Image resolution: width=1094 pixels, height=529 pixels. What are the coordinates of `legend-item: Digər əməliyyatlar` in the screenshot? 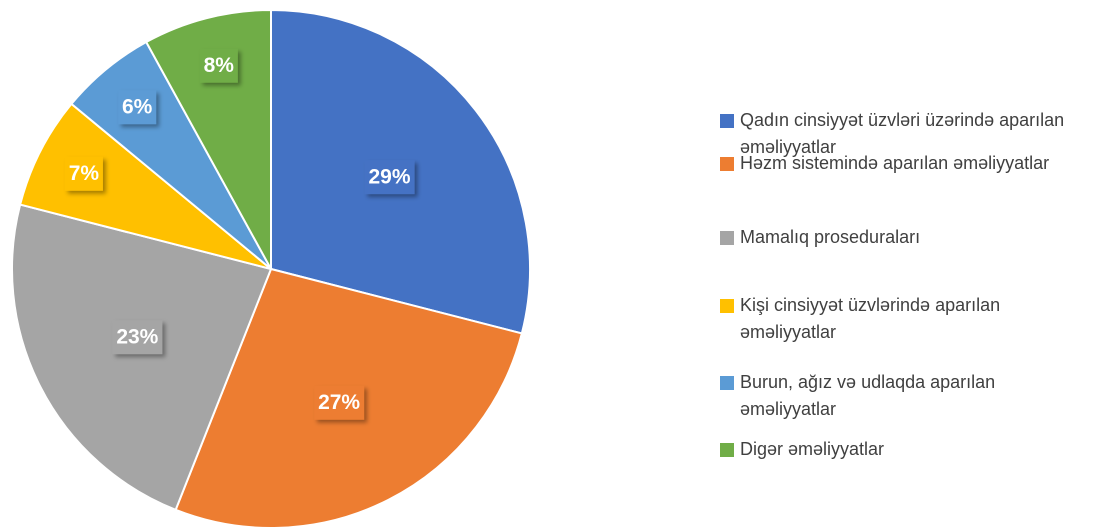 It's located at (902, 449).